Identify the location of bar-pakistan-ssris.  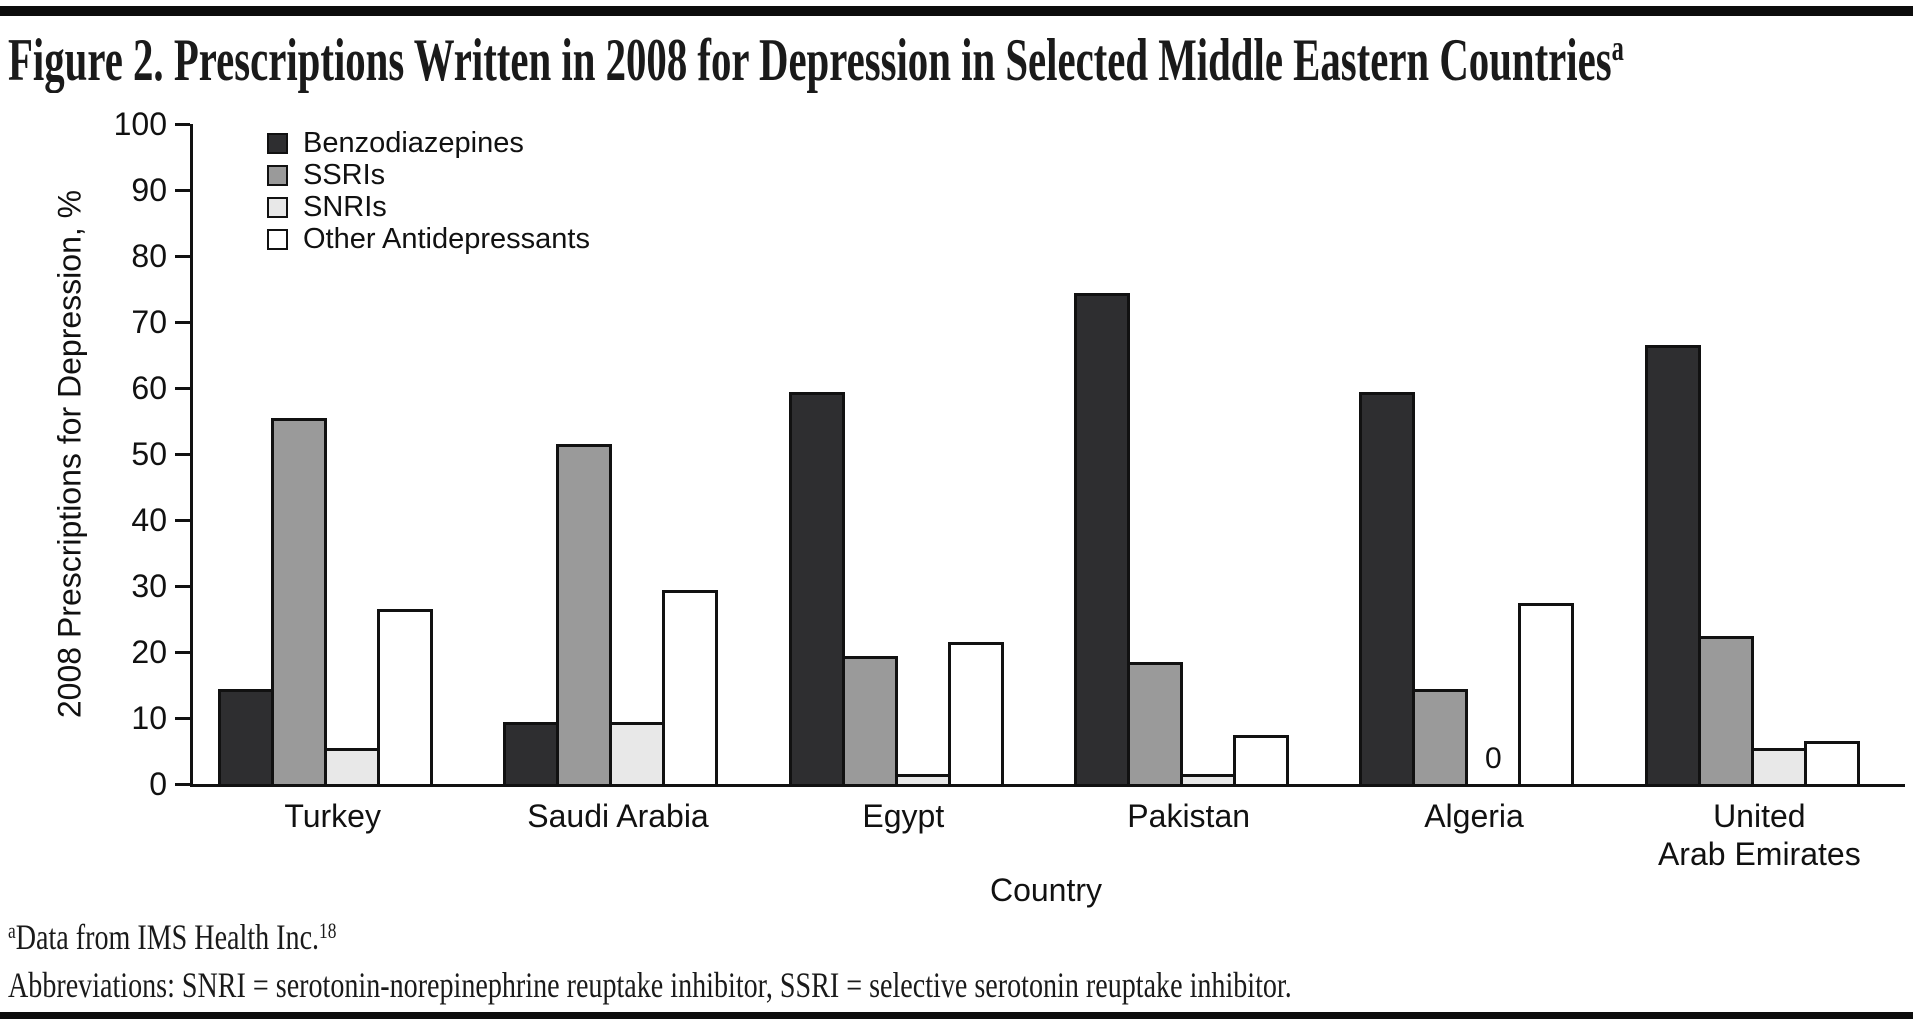
(1155, 723).